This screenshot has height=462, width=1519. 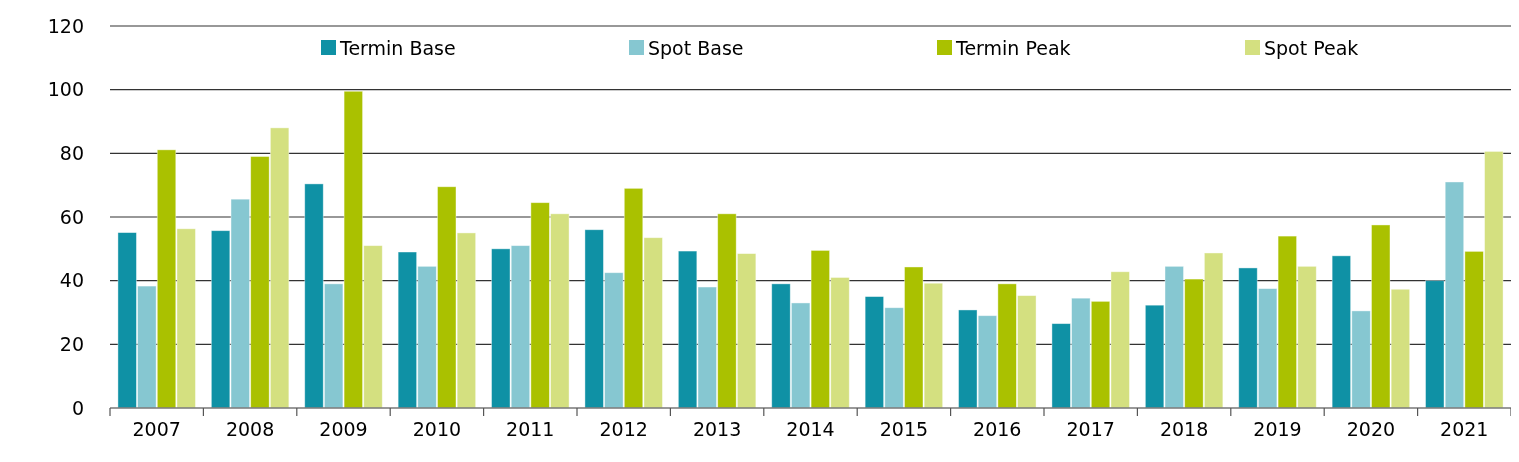 I want to click on x-tick-label: 2012, so click(x=623, y=429).